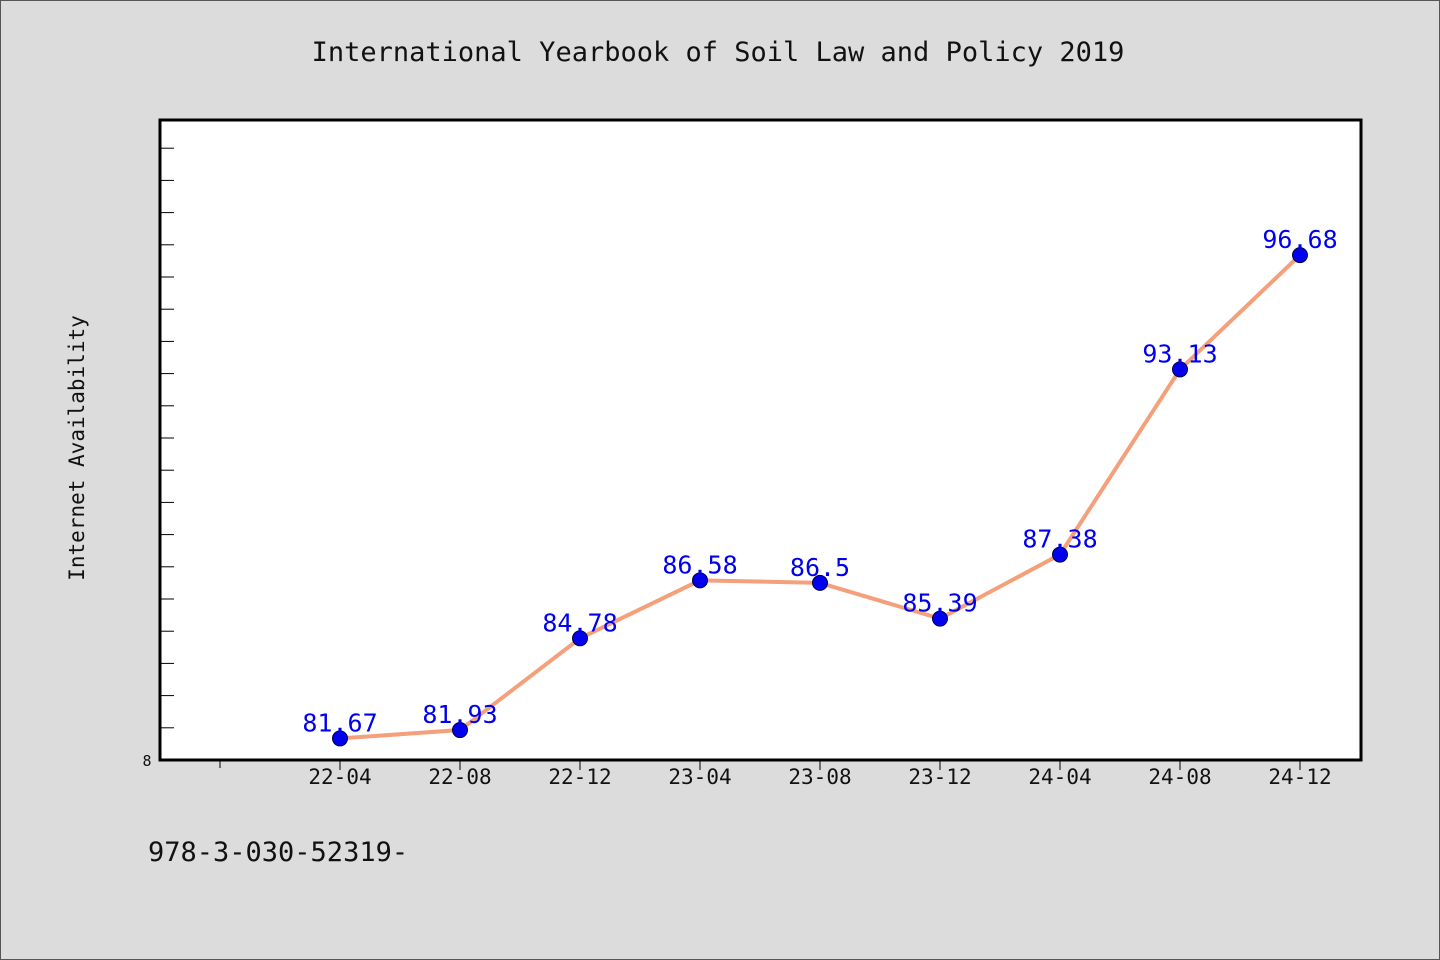  Describe the element at coordinates (167, 438) in the screenshot. I see `y-axis-ticks` at that location.